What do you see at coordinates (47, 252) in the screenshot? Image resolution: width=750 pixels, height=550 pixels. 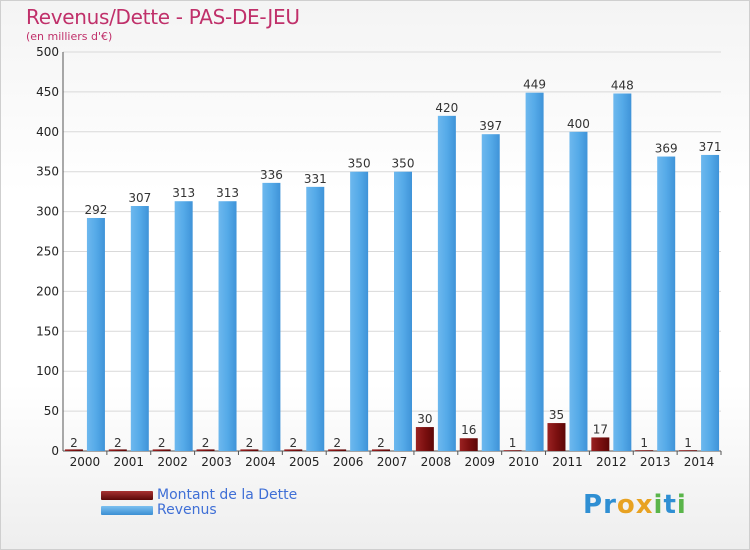 I see `y-tick-label: 250` at bounding box center [47, 252].